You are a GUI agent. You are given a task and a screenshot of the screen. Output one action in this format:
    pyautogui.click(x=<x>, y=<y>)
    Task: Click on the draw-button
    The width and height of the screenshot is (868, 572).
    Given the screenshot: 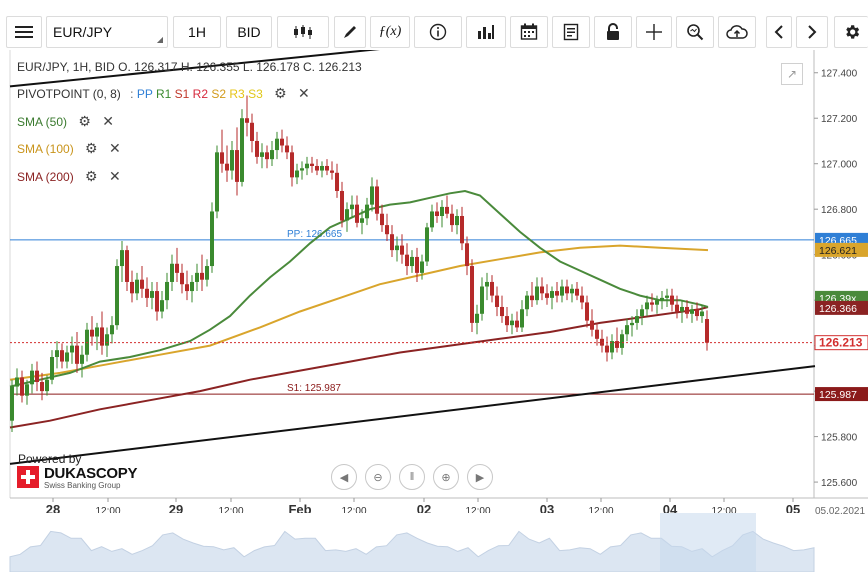 What is the action you would take?
    pyautogui.click(x=350, y=32)
    